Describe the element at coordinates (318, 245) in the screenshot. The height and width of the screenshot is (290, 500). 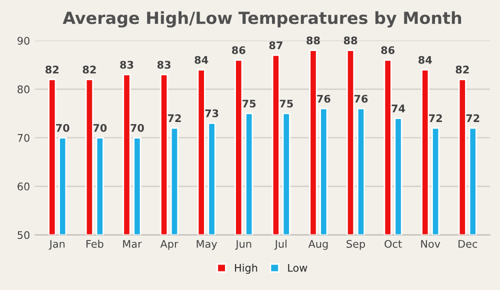
I see `x-tick-label: Aug` at that location.